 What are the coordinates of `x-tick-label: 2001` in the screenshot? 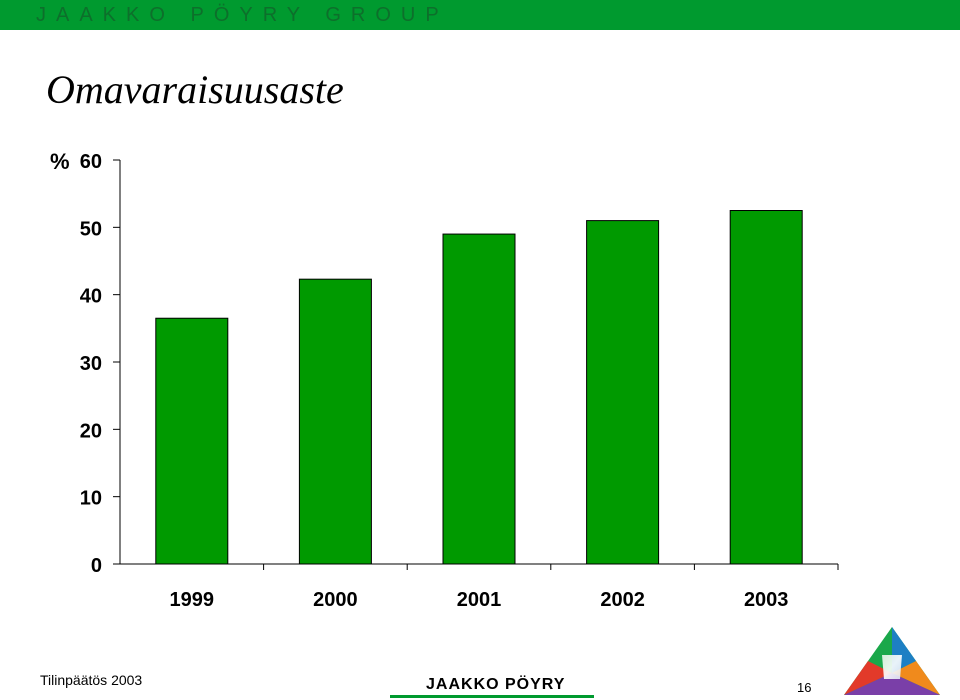 It's located at (479, 600).